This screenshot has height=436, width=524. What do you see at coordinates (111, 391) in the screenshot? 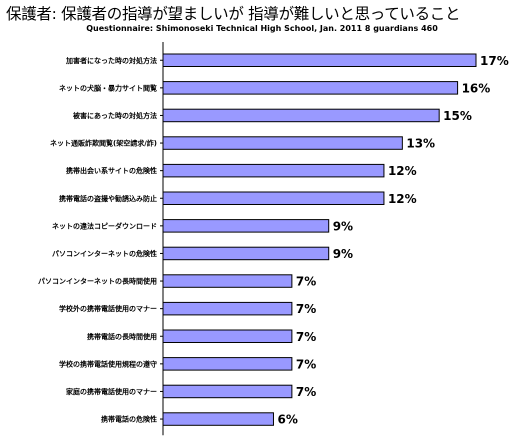
I see `category-label: 家庭の携帯電話使用のマナー` at bounding box center [111, 391].